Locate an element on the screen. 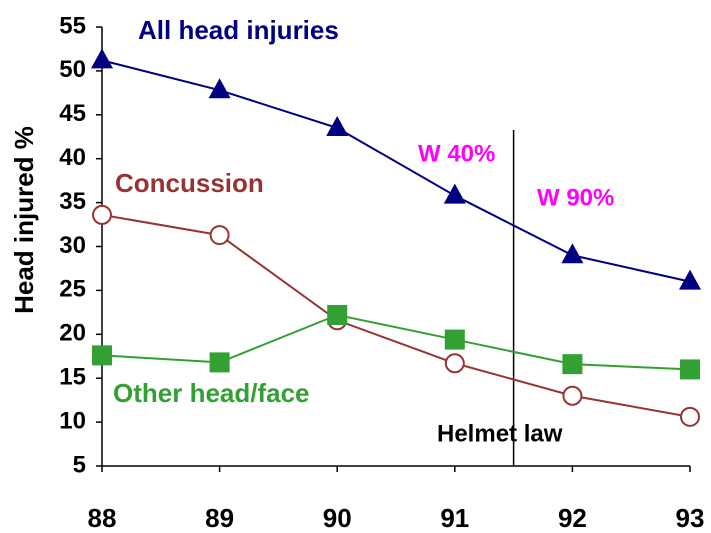 The image size is (711, 533). x-tick-label: 88 is located at coordinates (102, 518).